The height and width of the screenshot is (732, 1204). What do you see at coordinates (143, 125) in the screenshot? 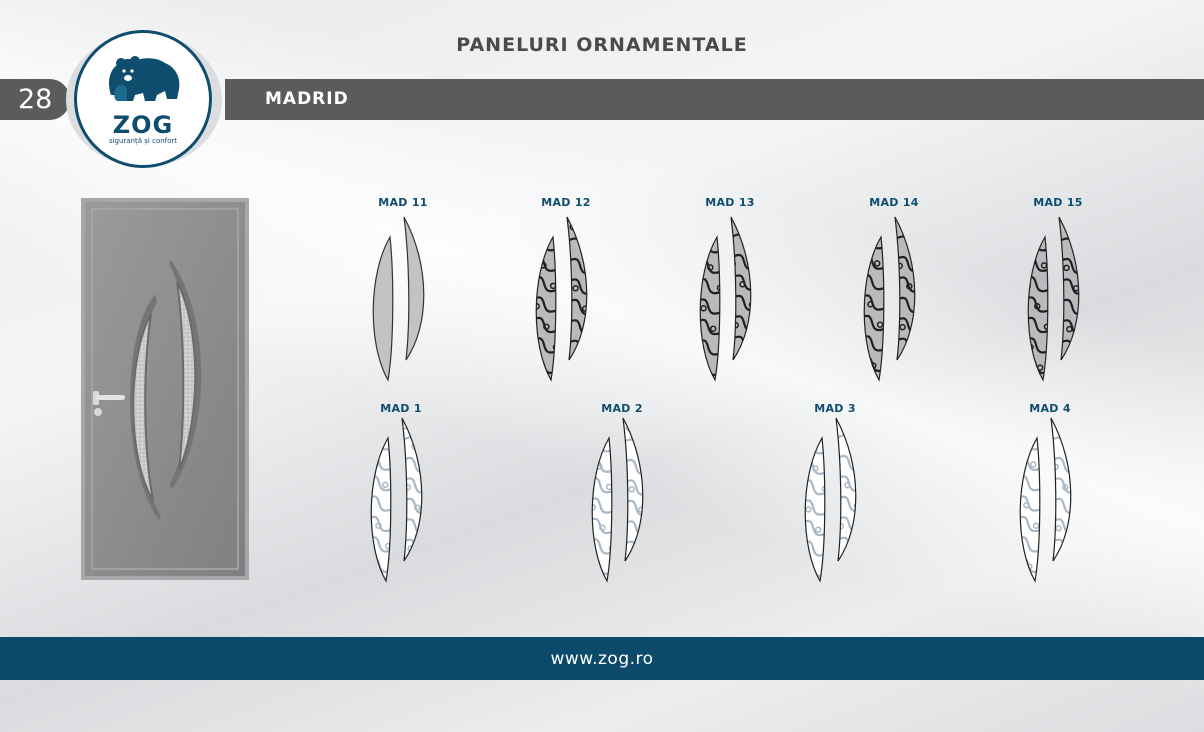
I see `logo-name: ZOG` at bounding box center [143, 125].